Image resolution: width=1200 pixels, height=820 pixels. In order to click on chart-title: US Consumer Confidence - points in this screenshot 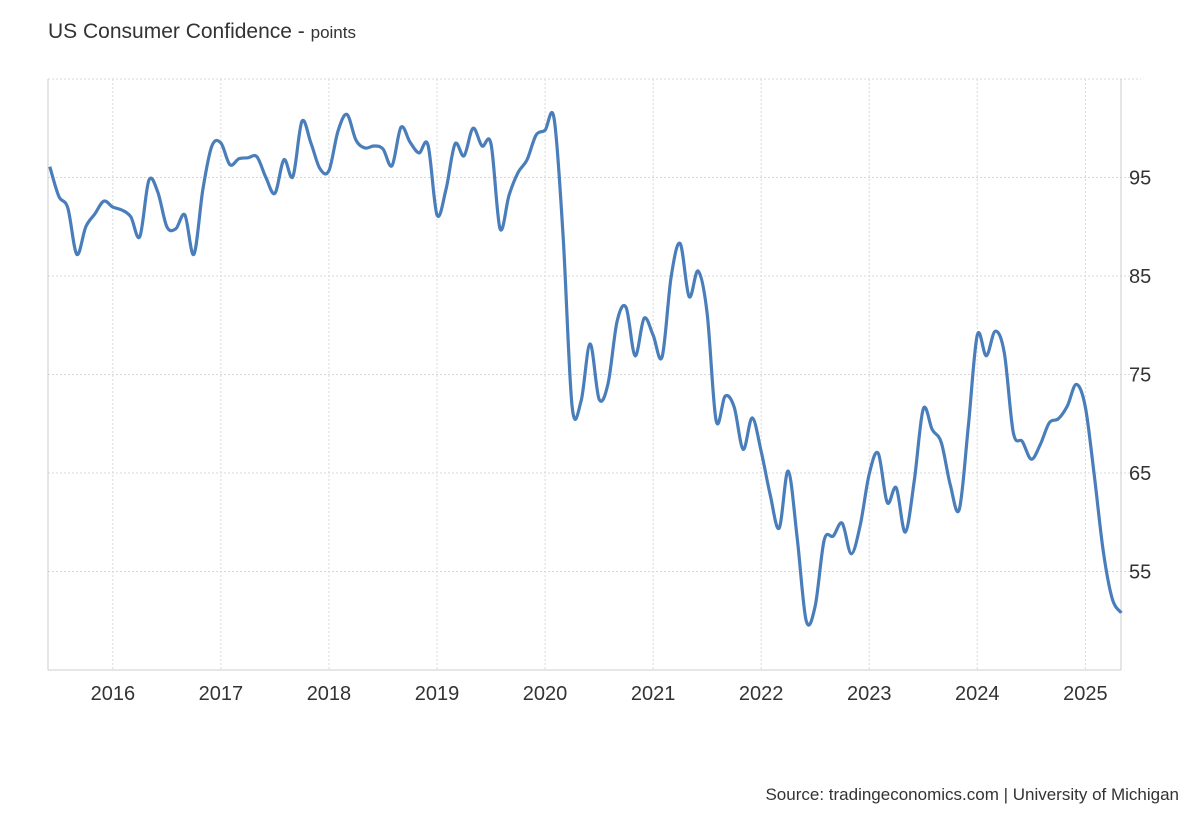, I will do `click(202, 31)`.